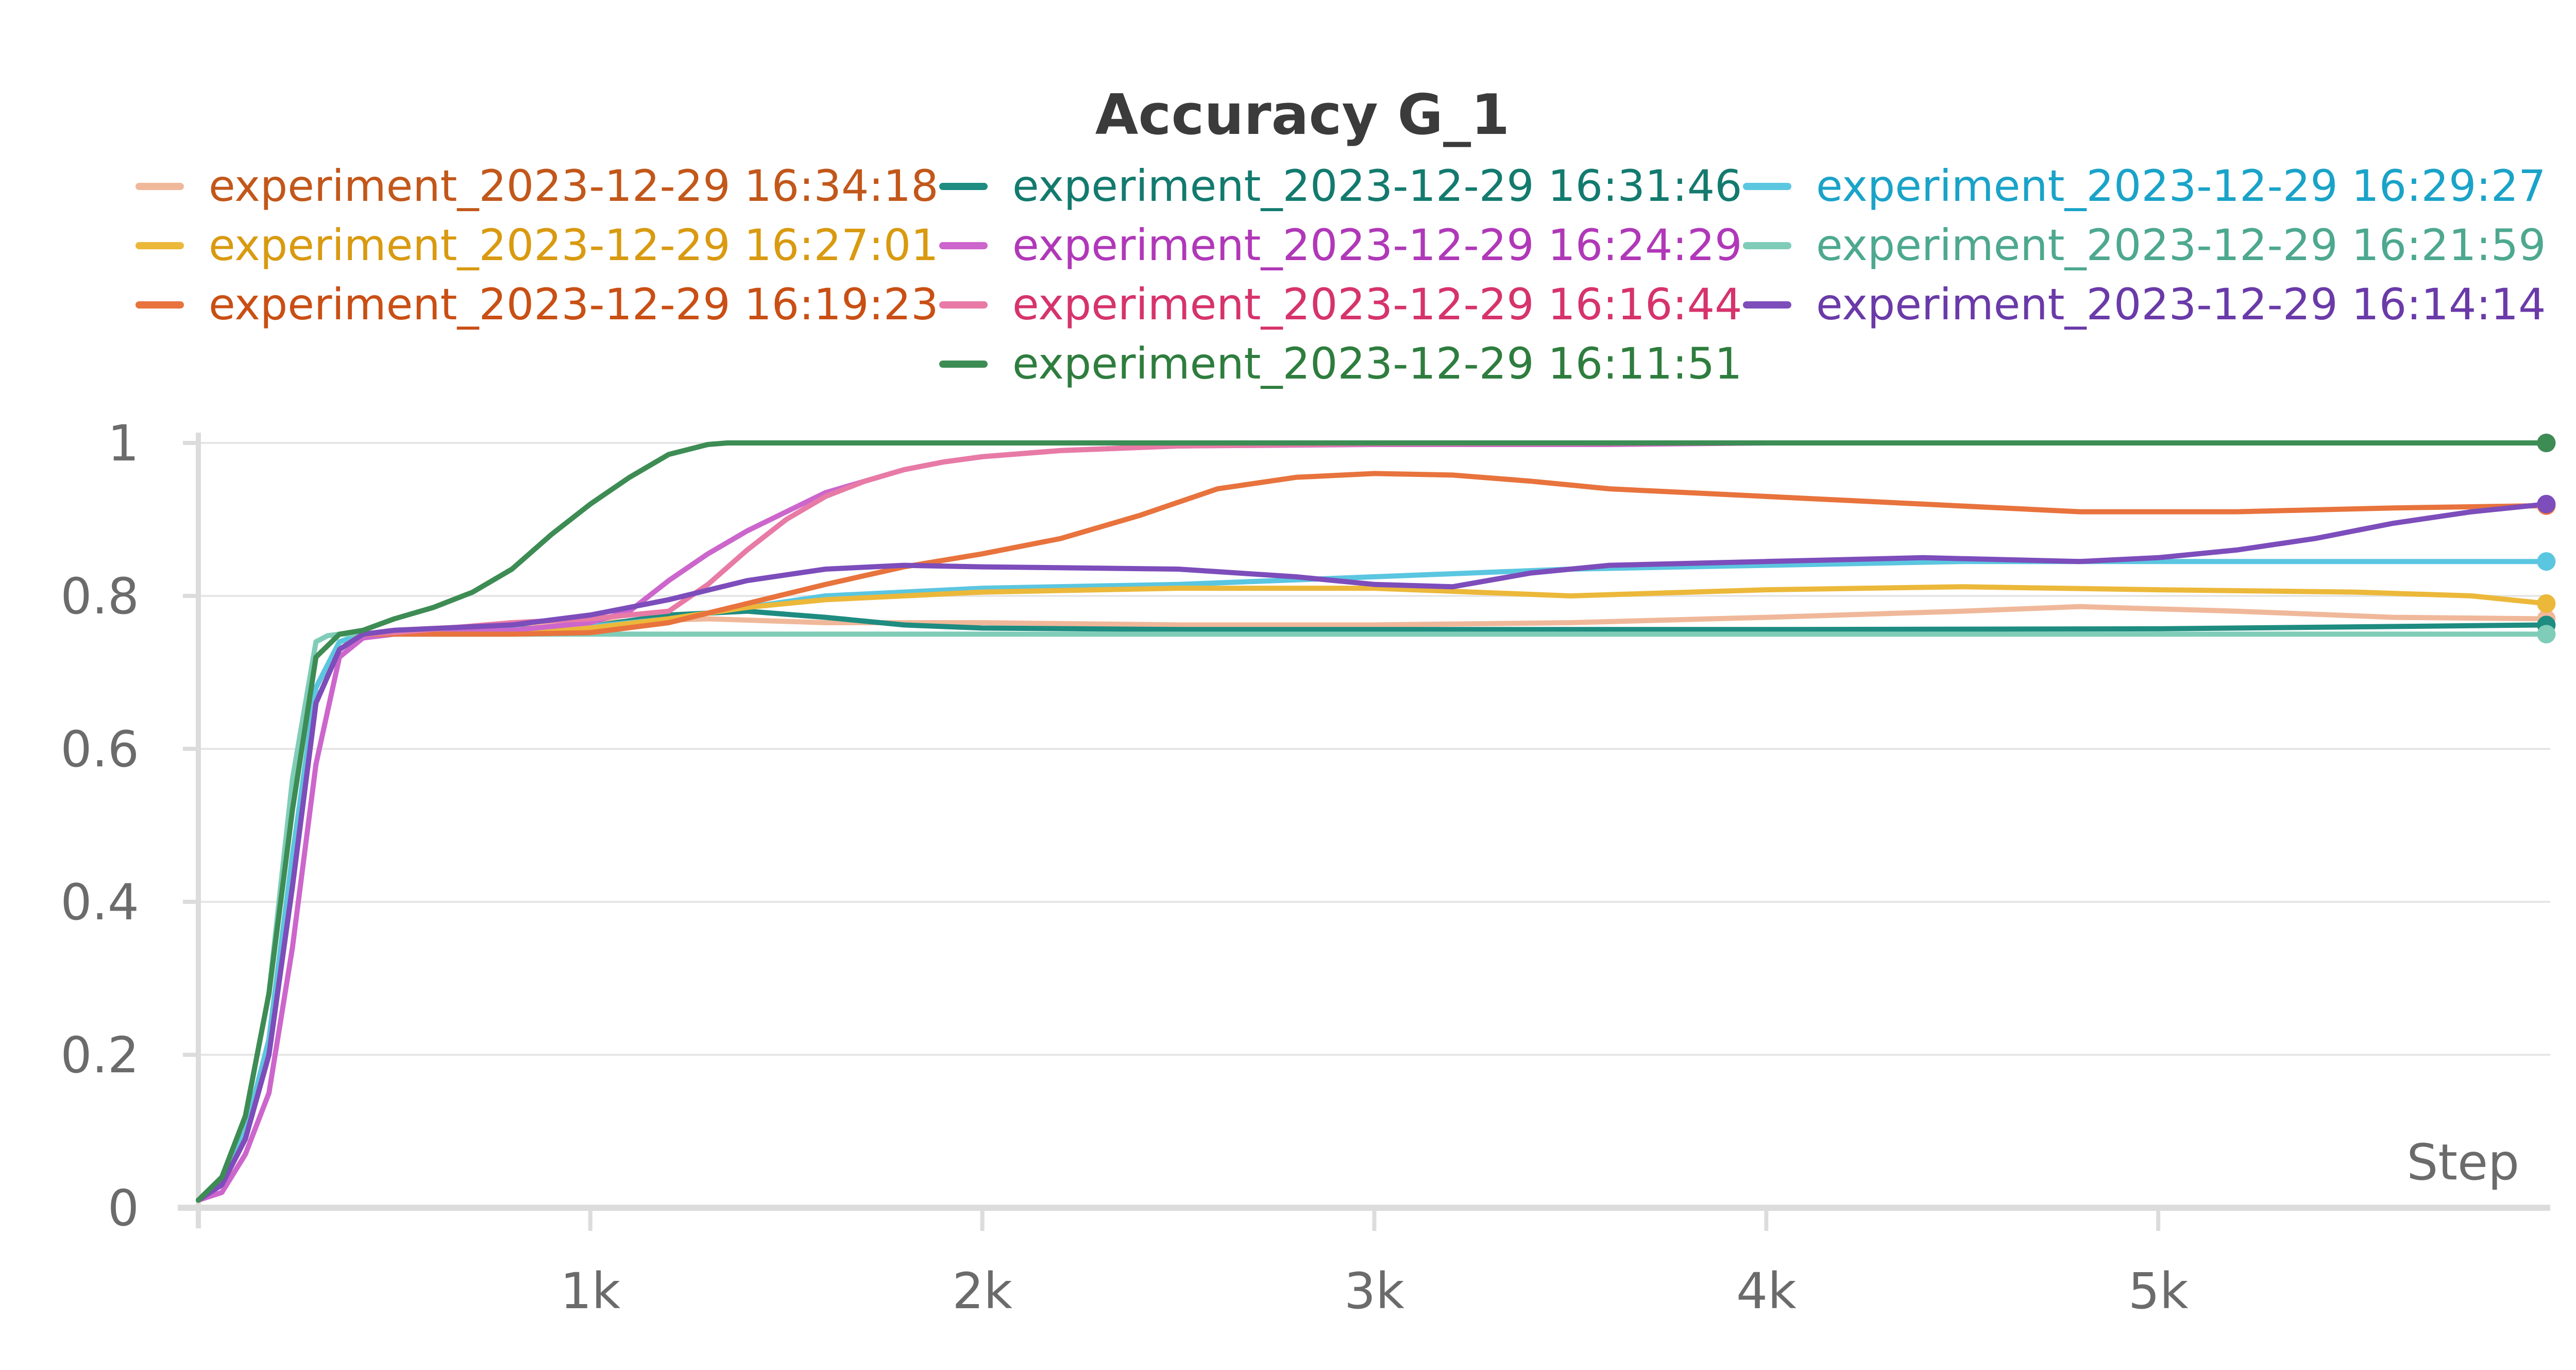 This screenshot has width=2576, height=1370. What do you see at coordinates (2181, 304) in the screenshot?
I see `legend-label: experiment_2023-12-29 16:14:14` at bounding box center [2181, 304].